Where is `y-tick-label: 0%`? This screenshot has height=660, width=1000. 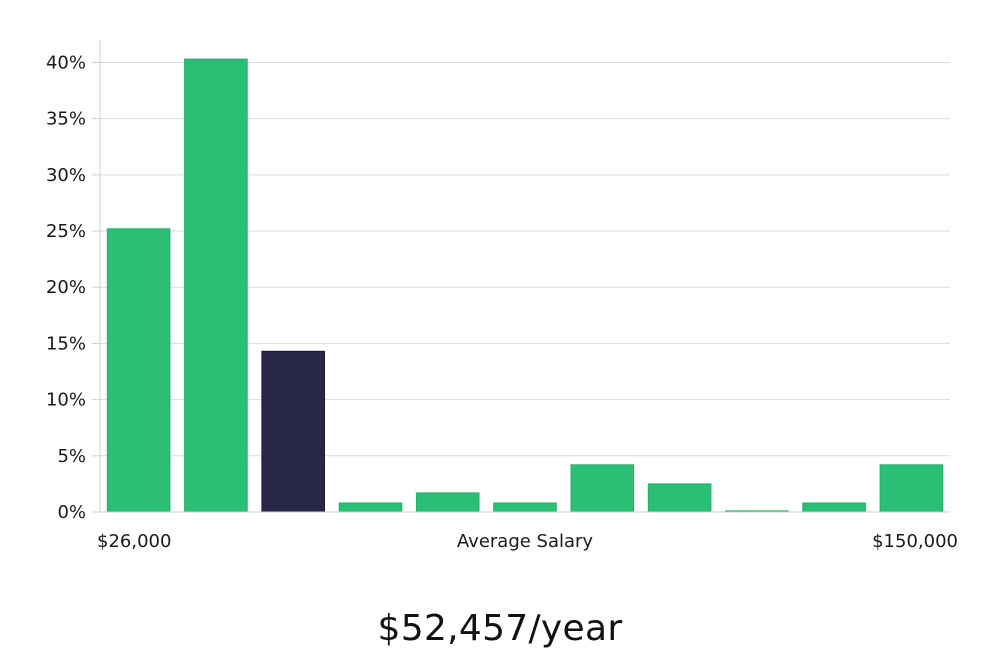
y-tick-label: 0% is located at coordinates (71, 512).